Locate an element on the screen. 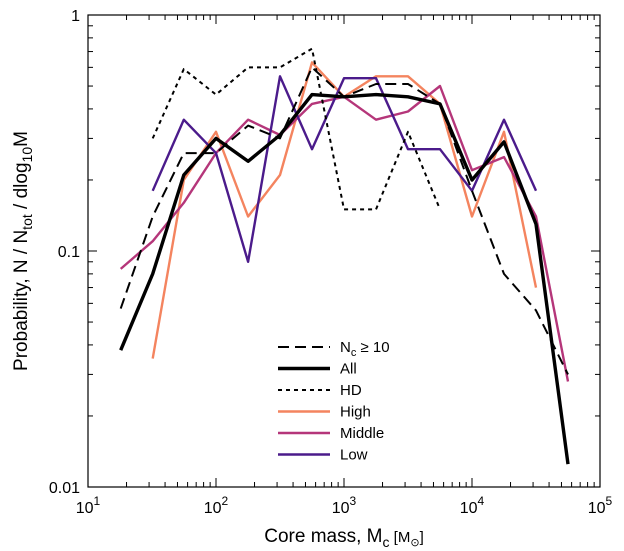  x-axis-label: Core mass, Mc [M⊙] is located at coordinates (343, 538).